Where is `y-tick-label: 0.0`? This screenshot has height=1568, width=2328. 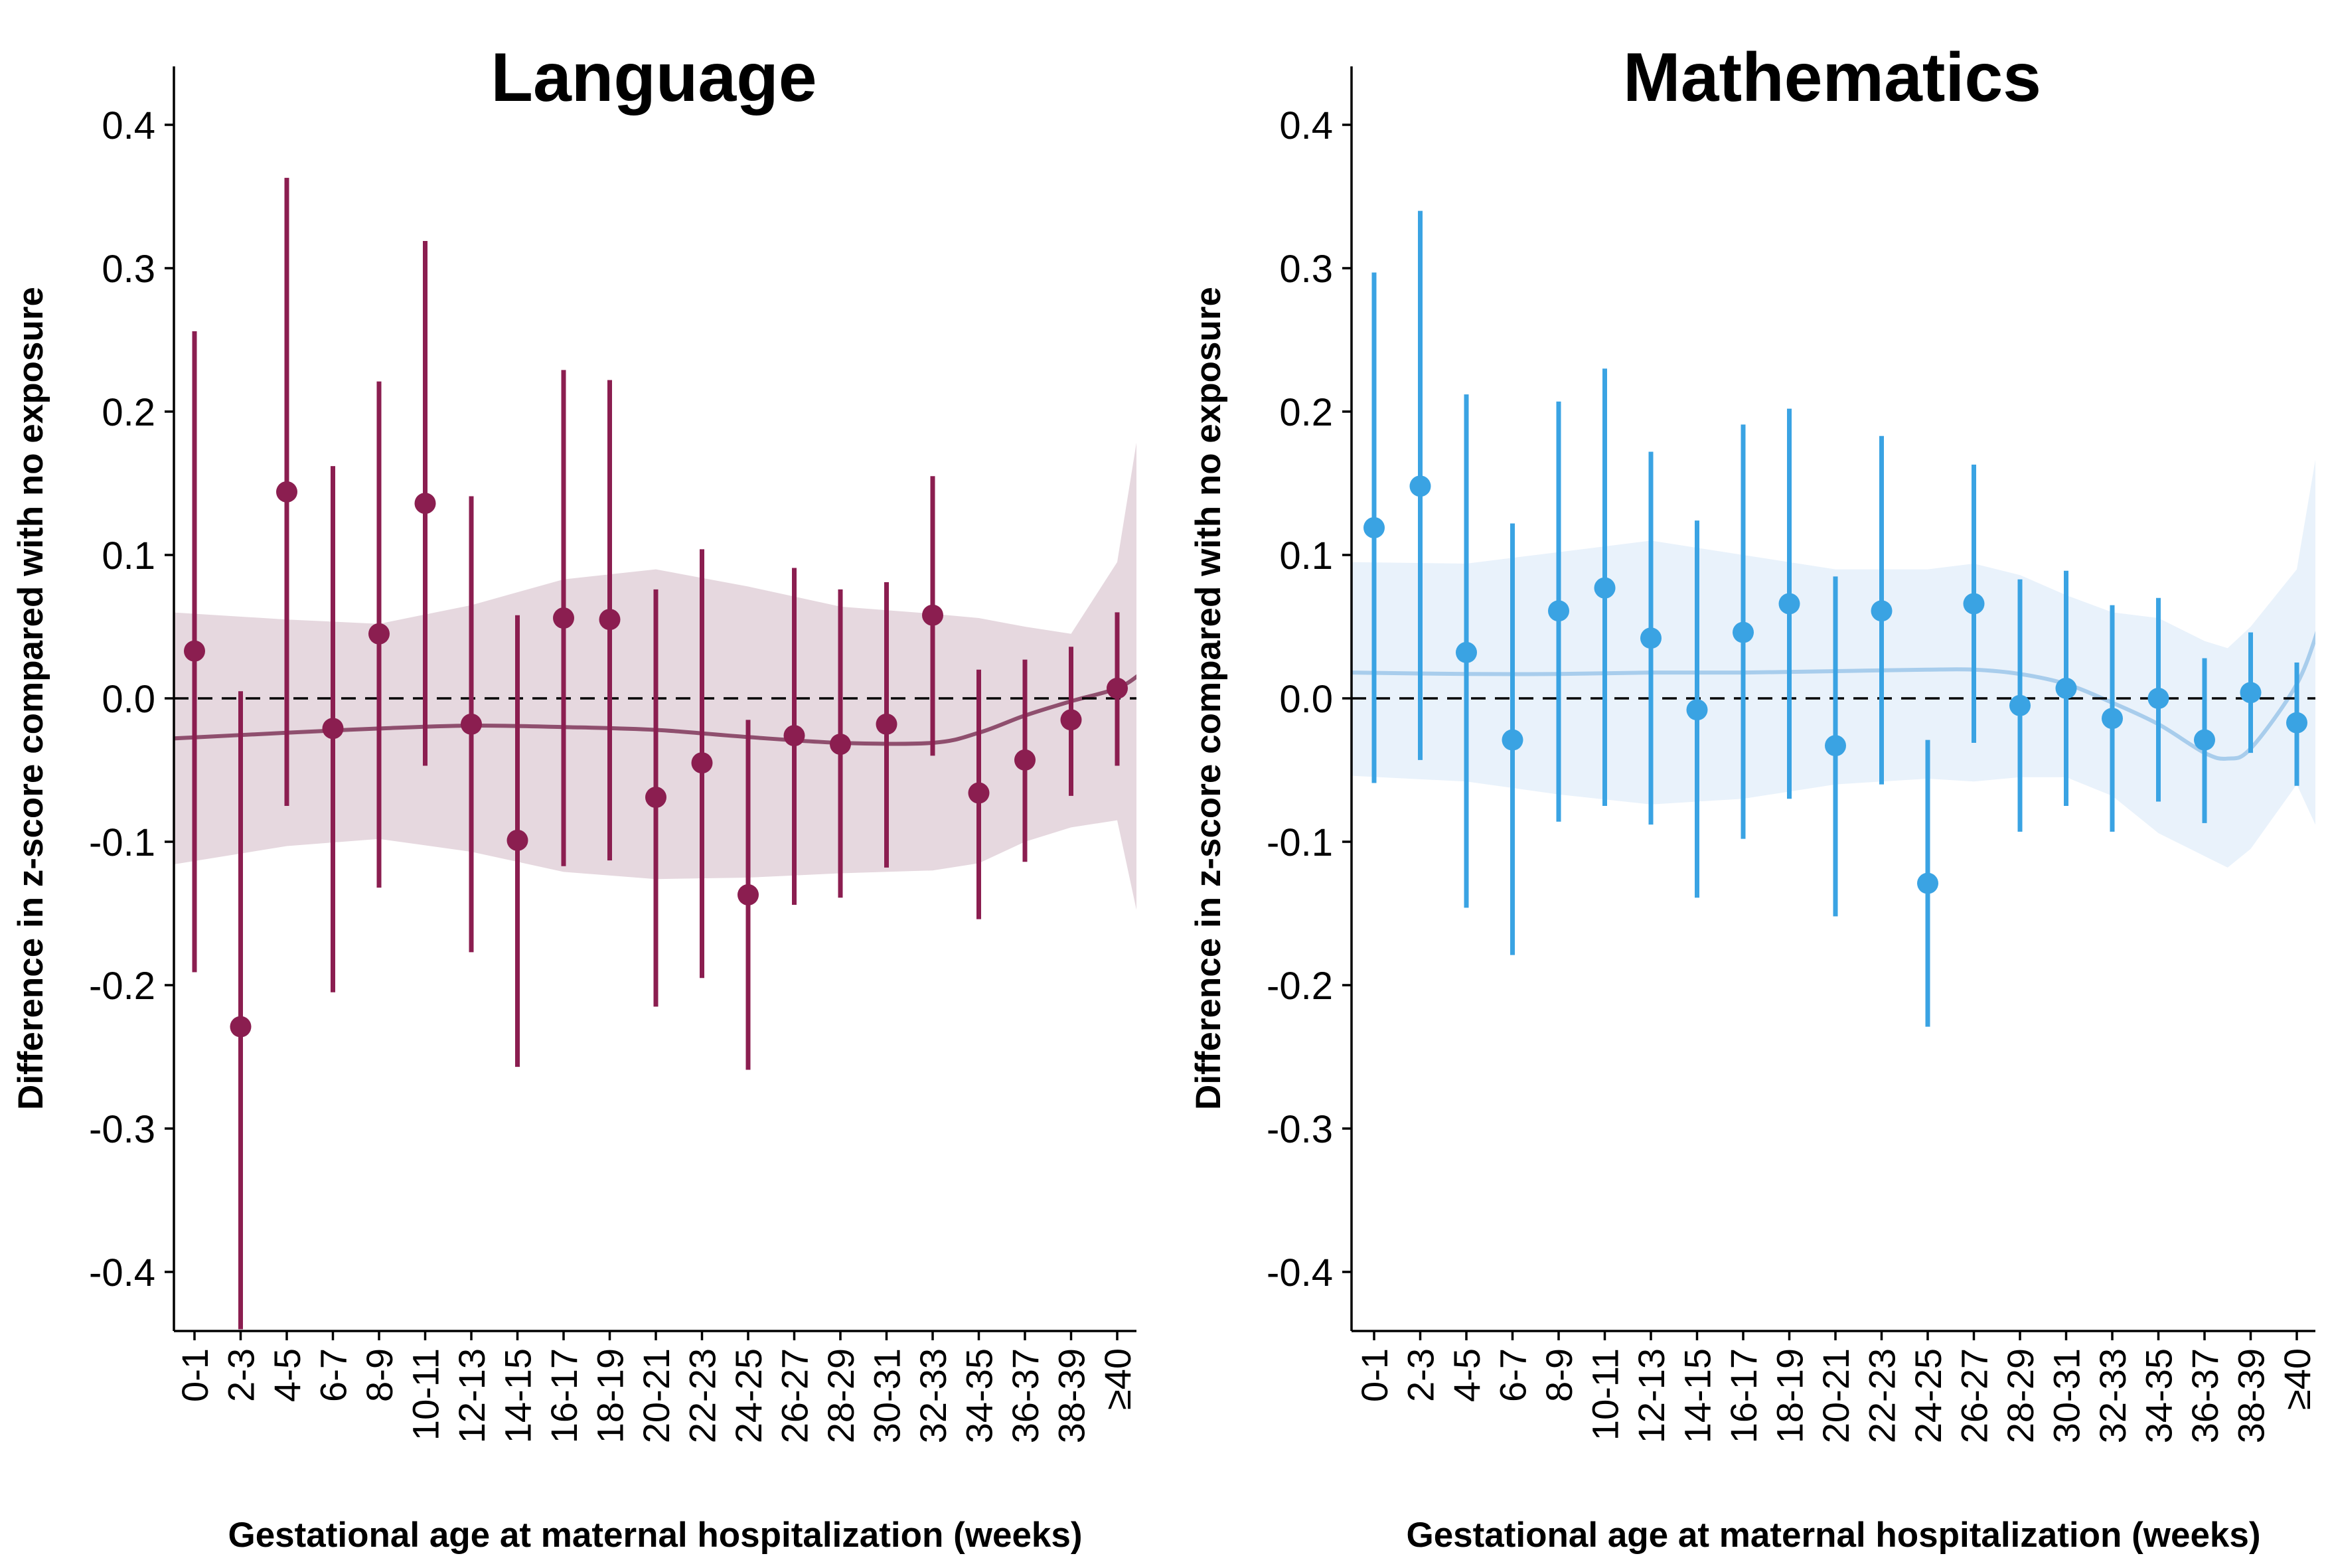 y-tick-label: 0.0 is located at coordinates (1306, 700).